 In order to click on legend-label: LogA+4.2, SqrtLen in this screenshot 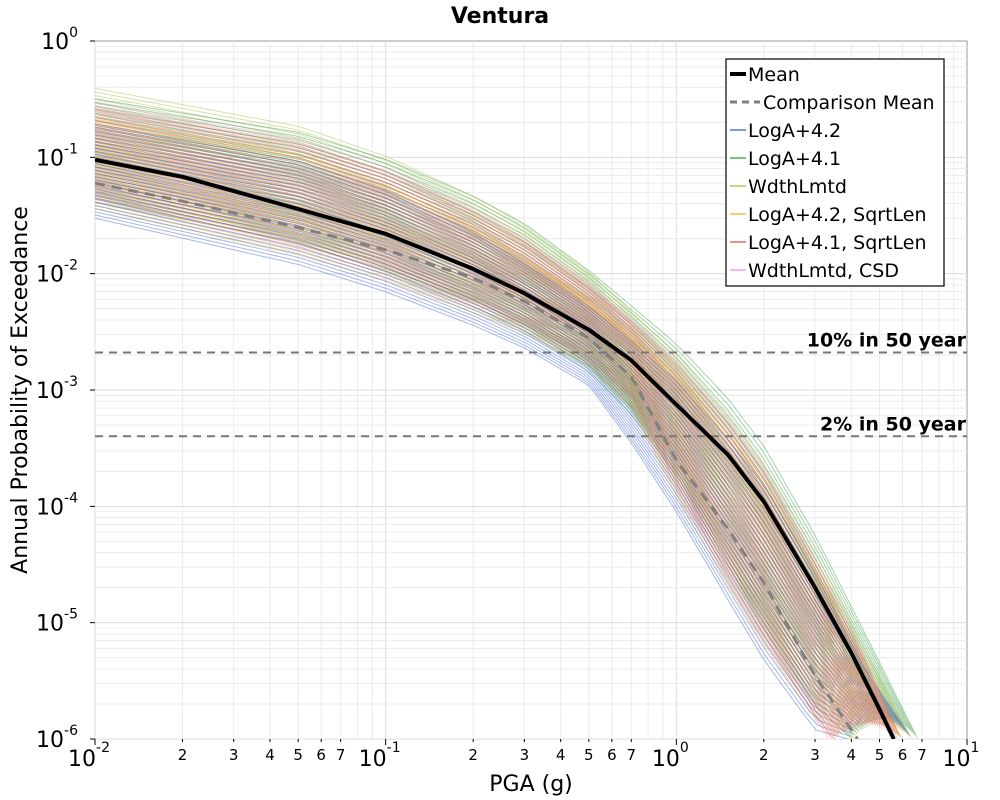, I will do `click(837, 215)`.